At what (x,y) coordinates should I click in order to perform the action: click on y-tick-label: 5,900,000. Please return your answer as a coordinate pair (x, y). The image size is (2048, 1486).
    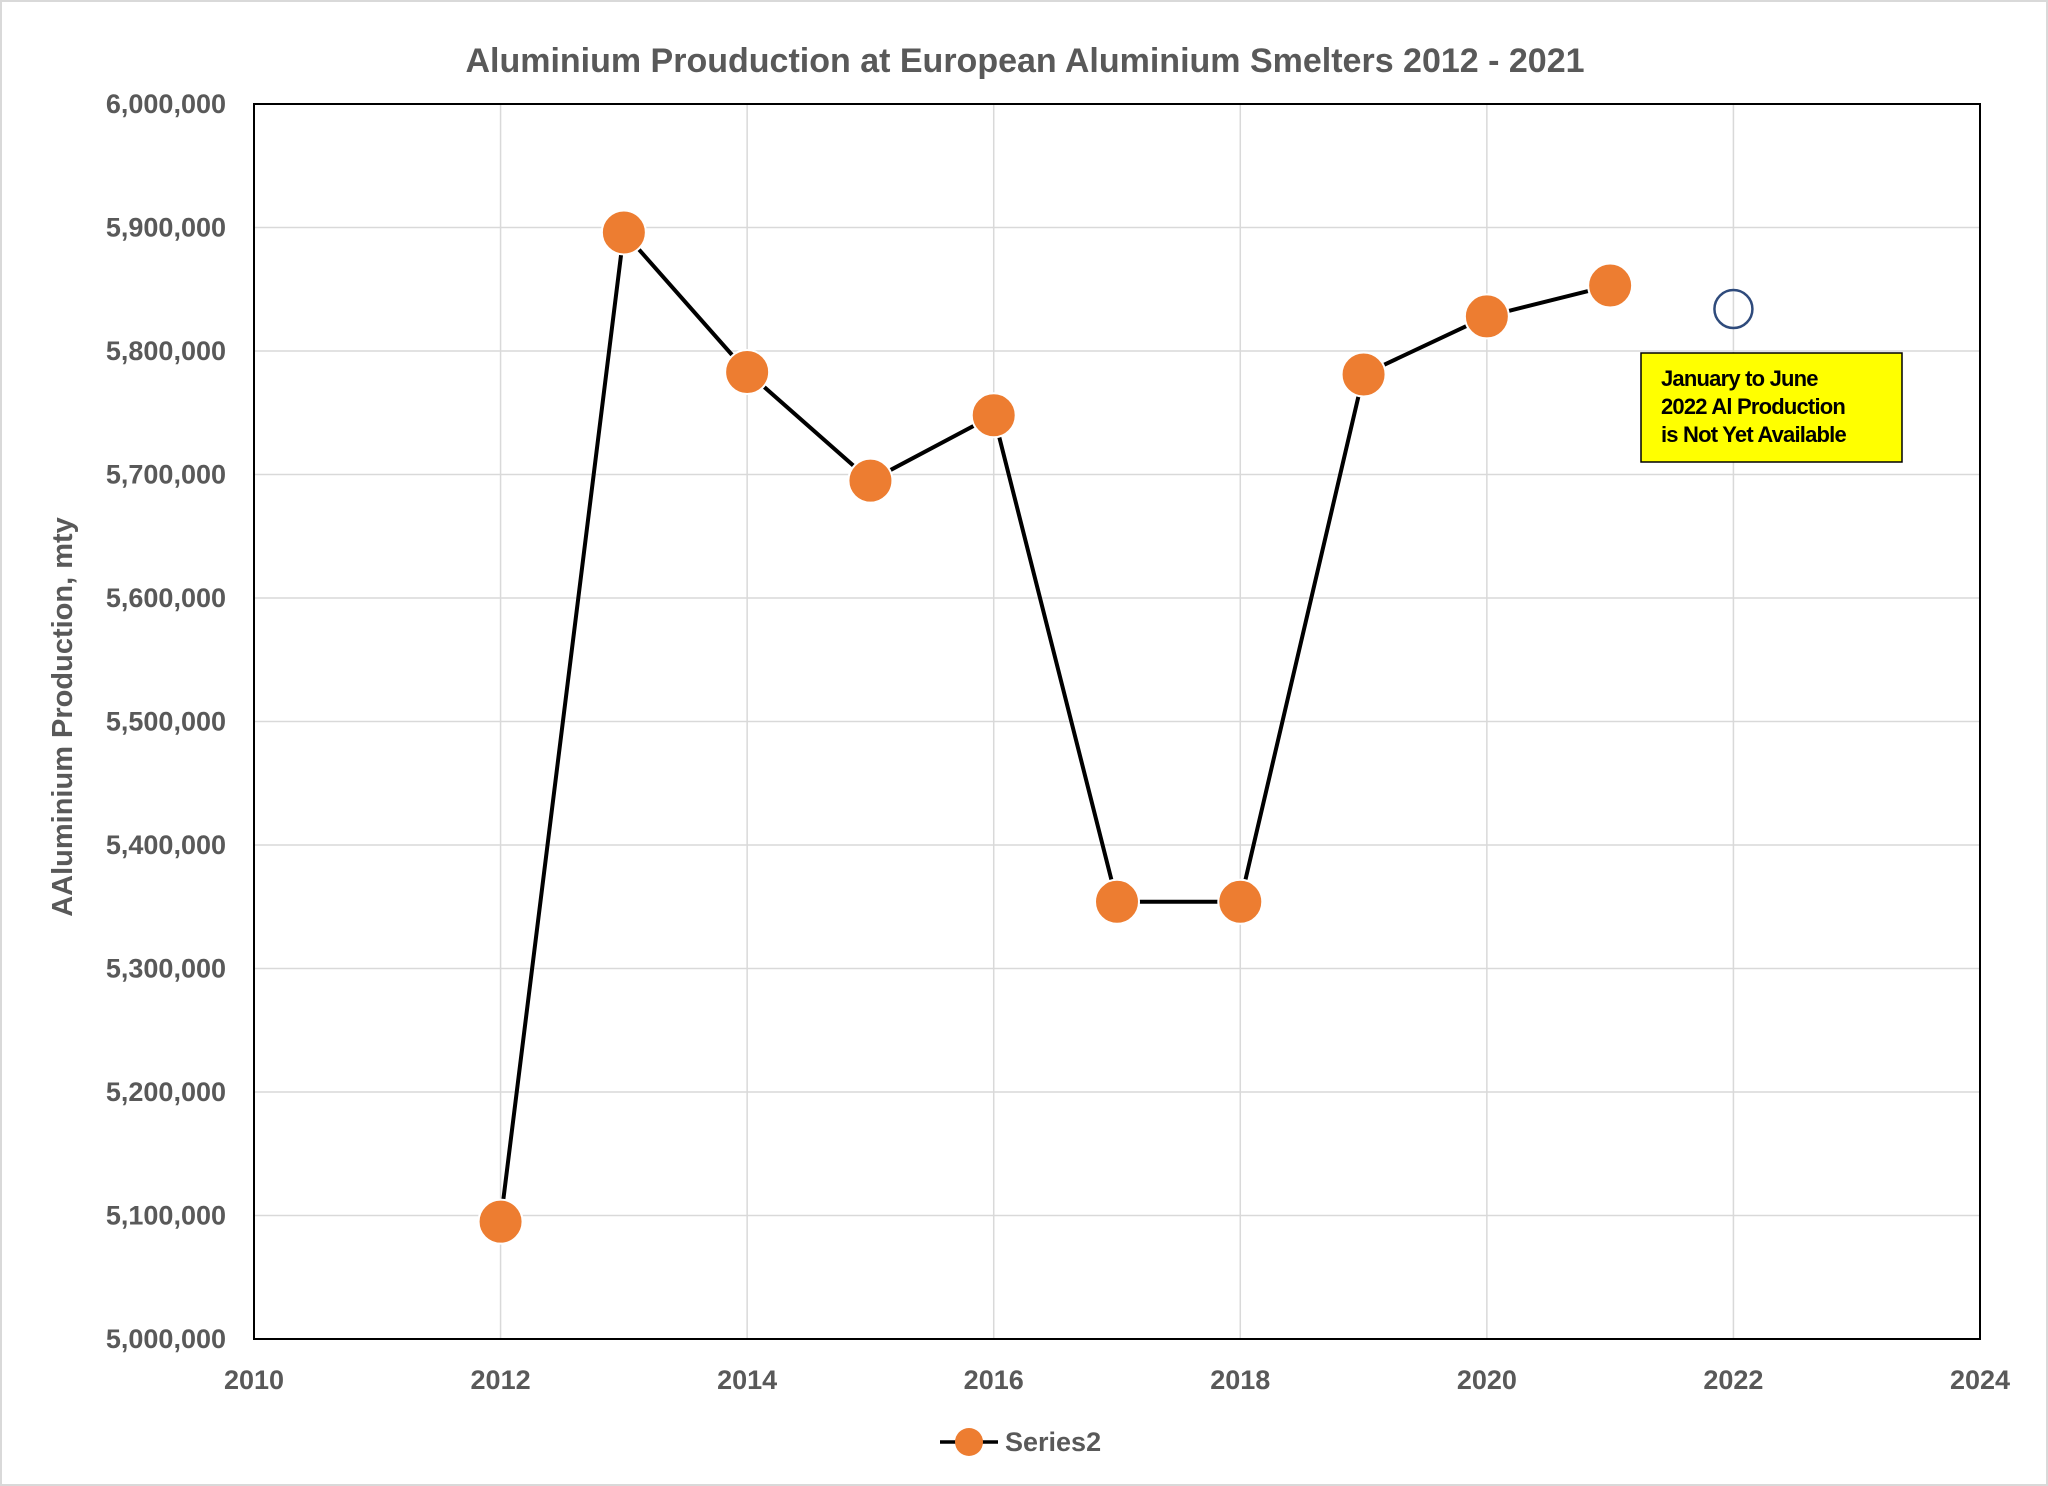
    Looking at the image, I should click on (166, 228).